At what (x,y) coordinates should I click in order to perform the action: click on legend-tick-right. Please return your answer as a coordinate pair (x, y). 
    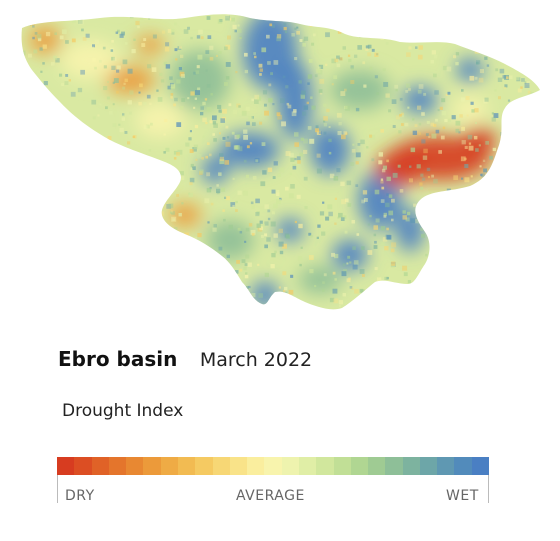
    Looking at the image, I should click on (488, 489).